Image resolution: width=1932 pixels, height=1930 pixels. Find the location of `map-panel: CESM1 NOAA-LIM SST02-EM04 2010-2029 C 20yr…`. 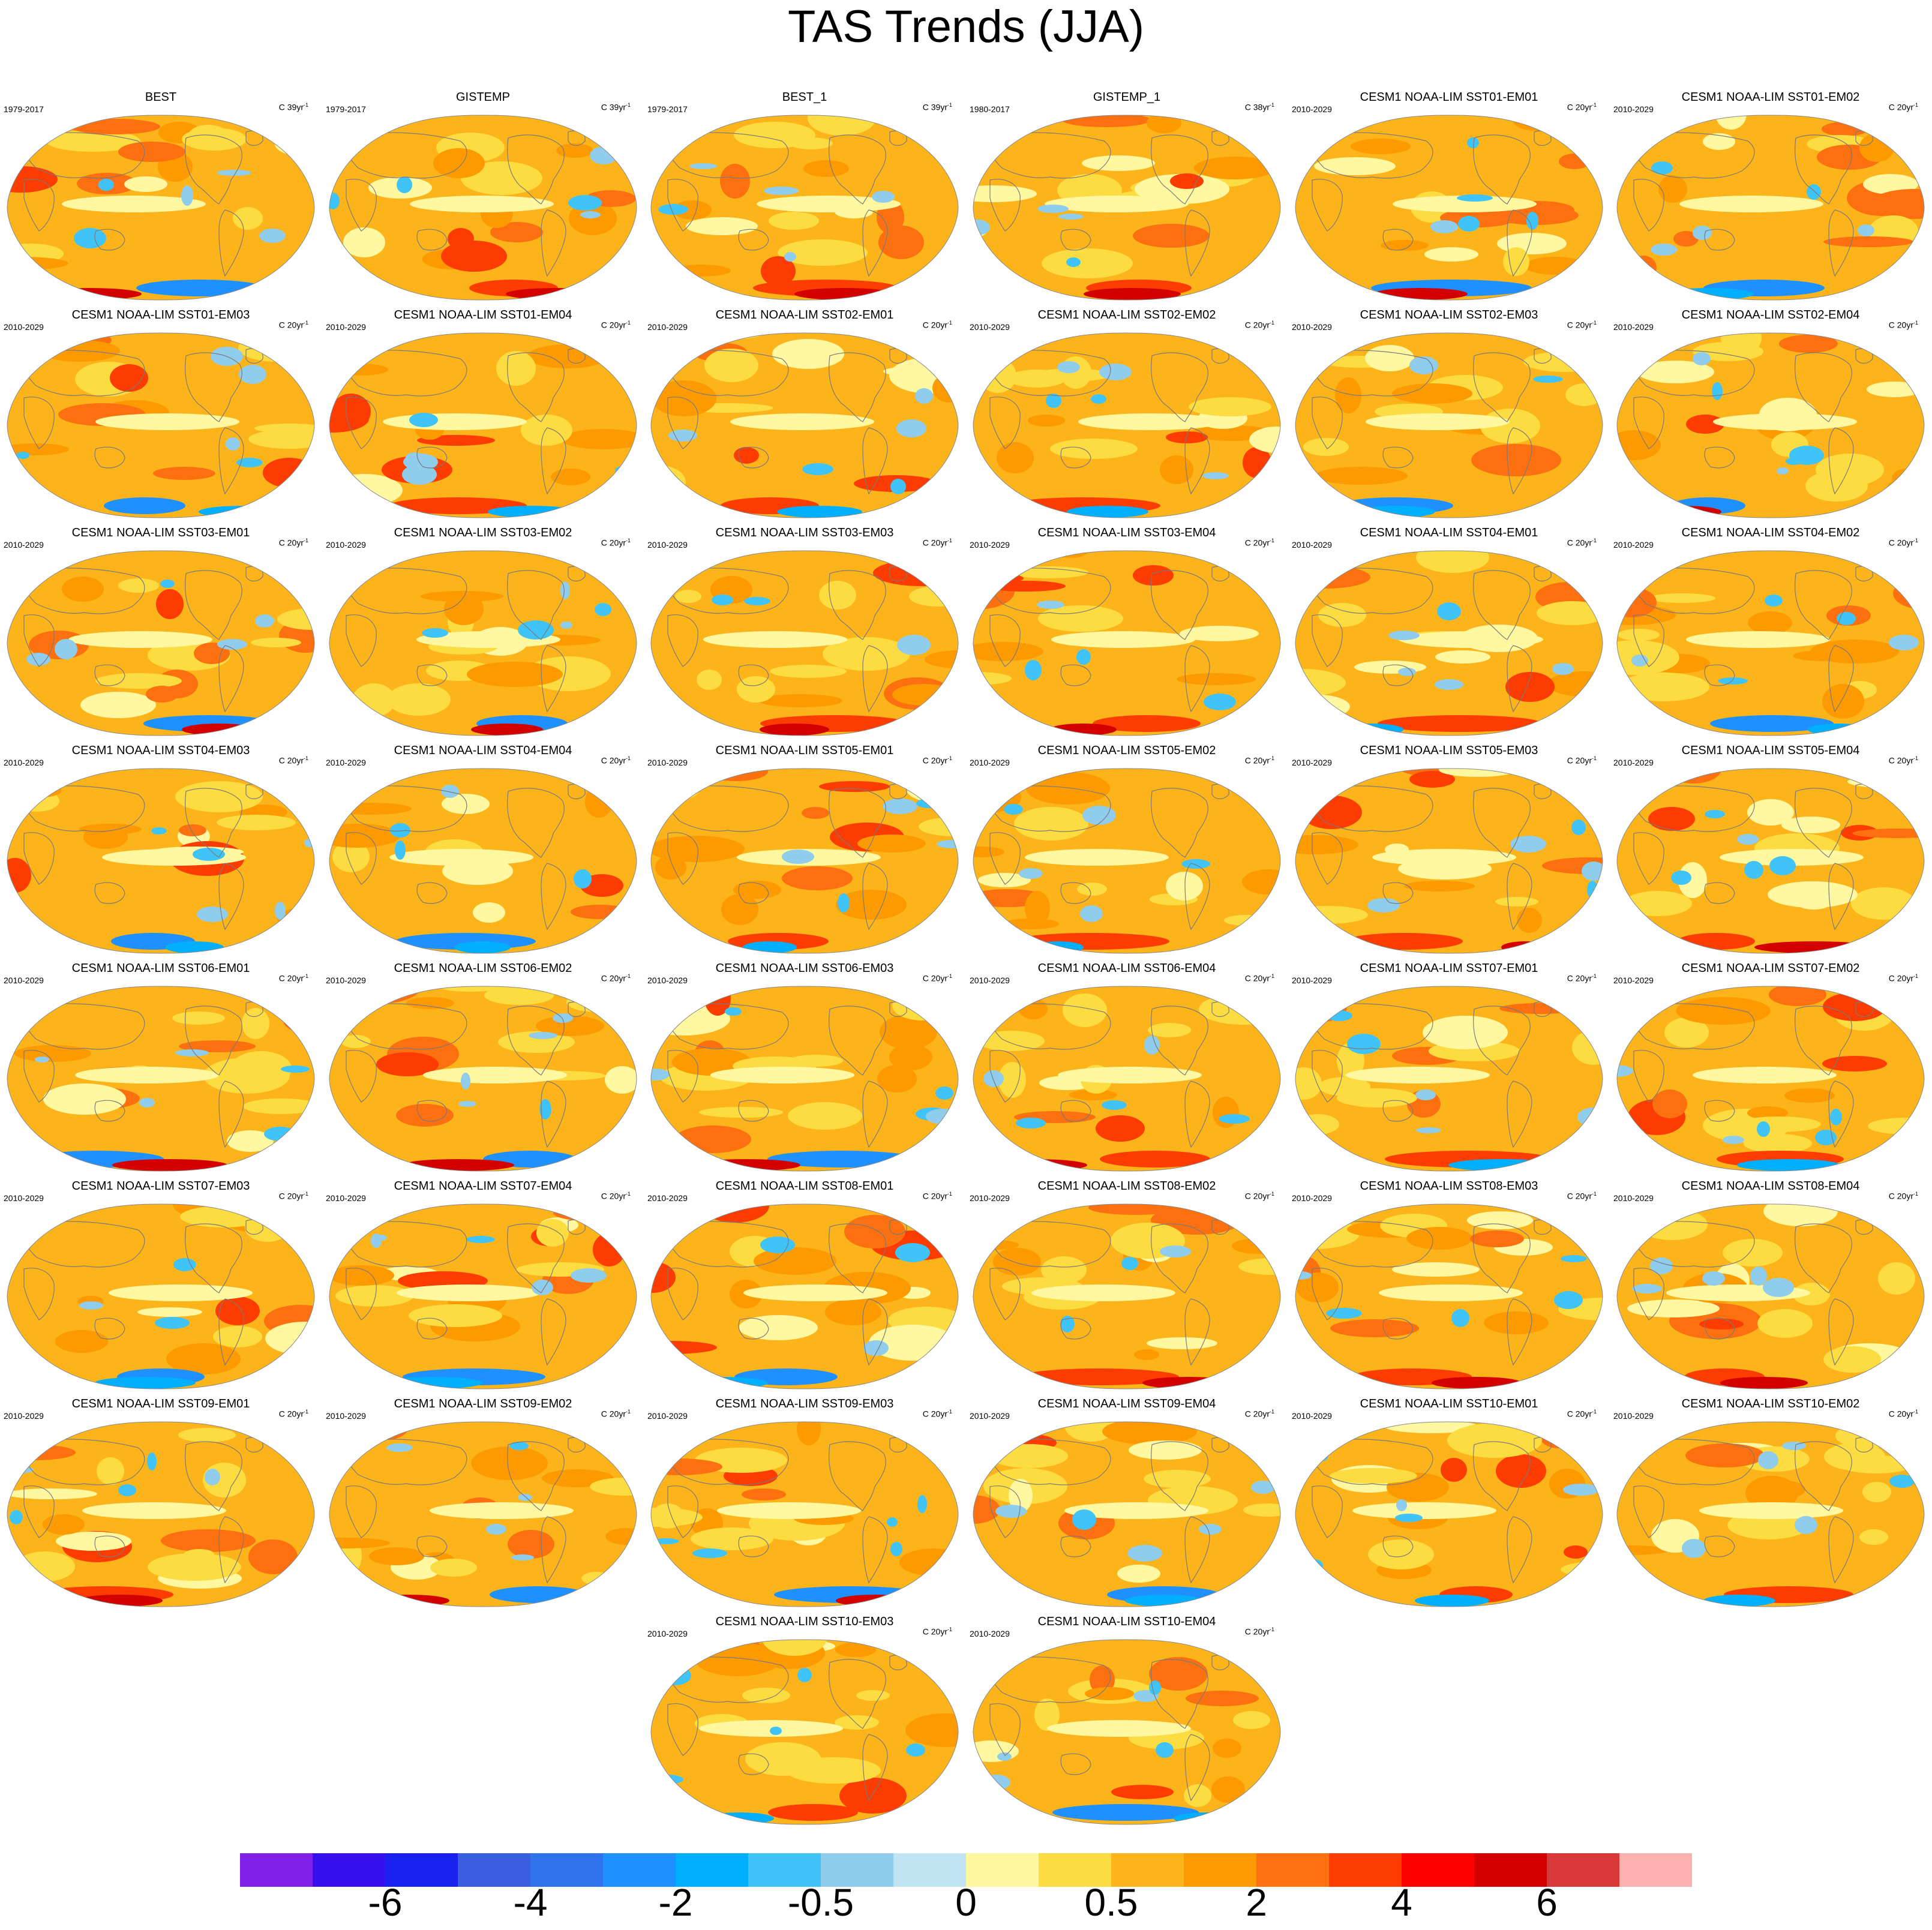

map-panel: CESM1 NOAA-LIM SST02-EM04 2010-2029 C 20yr… is located at coordinates (1770, 416).